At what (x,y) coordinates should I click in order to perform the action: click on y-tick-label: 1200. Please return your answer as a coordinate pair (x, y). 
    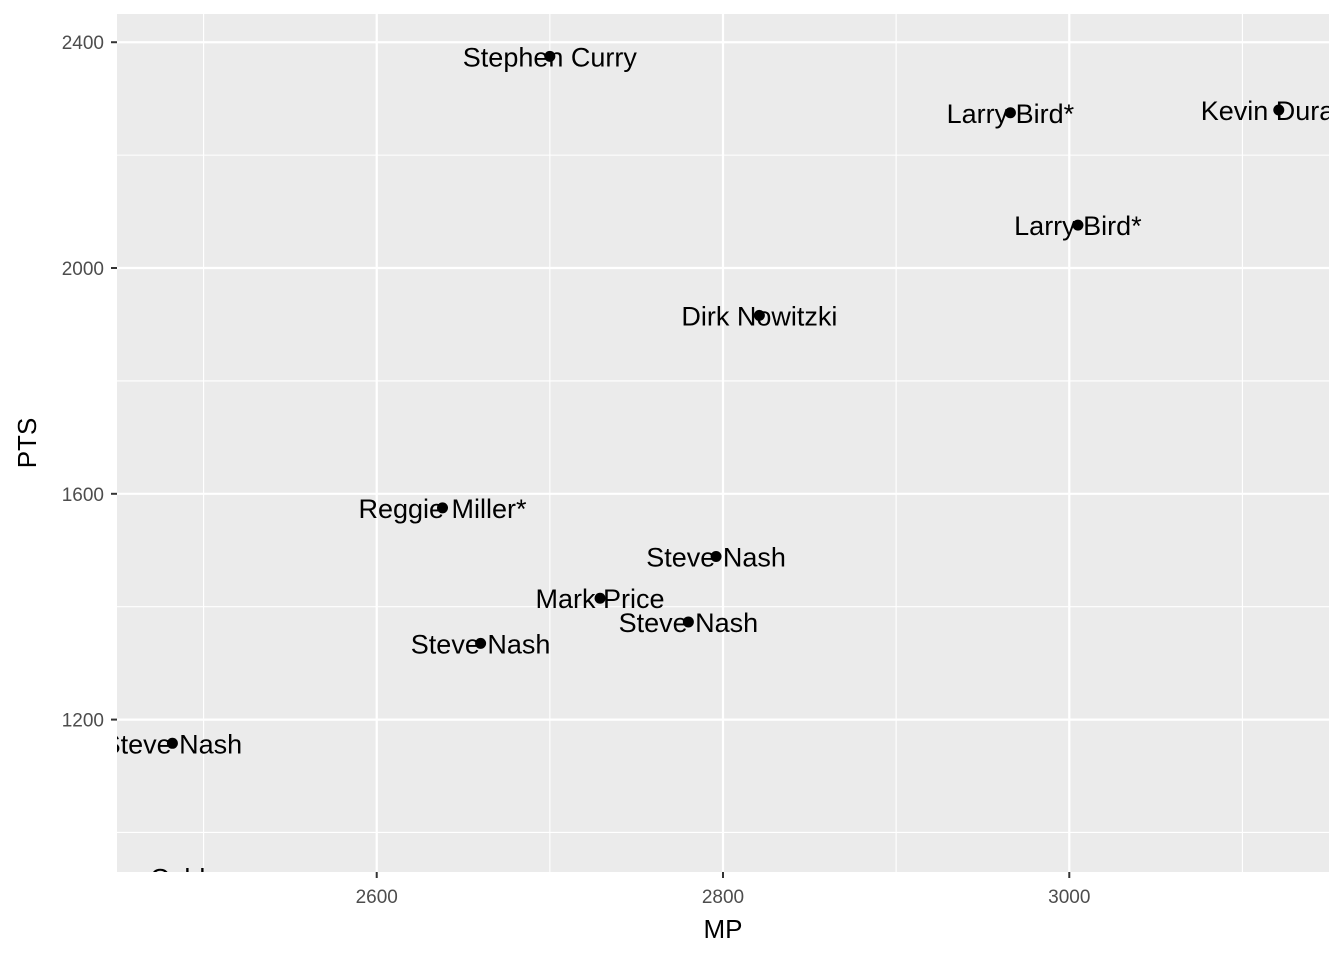
    Looking at the image, I should click on (83, 721).